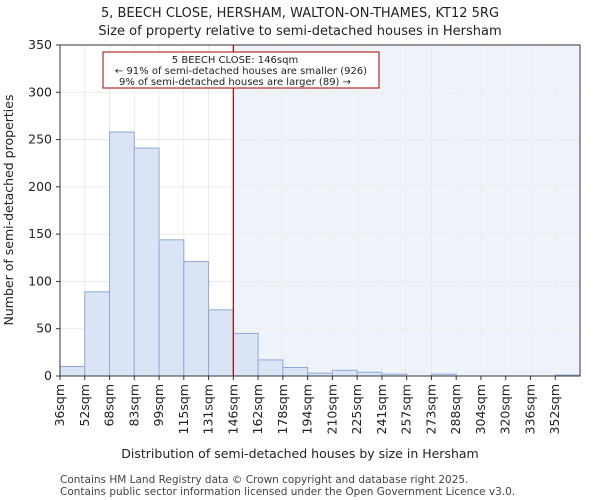  Describe the element at coordinates (44, 328) in the screenshot. I see `y-tick-label: 50` at that location.